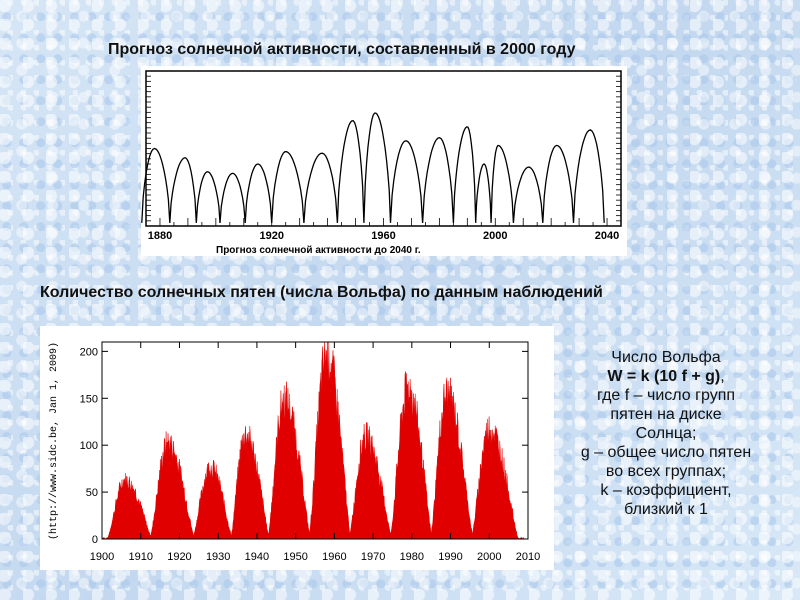  I want to click on wolf-x-tick-label: 1960, so click(334, 557).